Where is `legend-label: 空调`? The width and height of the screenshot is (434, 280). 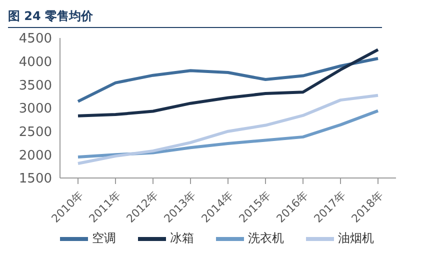
legend-label: 空调 is located at coordinates (104, 238).